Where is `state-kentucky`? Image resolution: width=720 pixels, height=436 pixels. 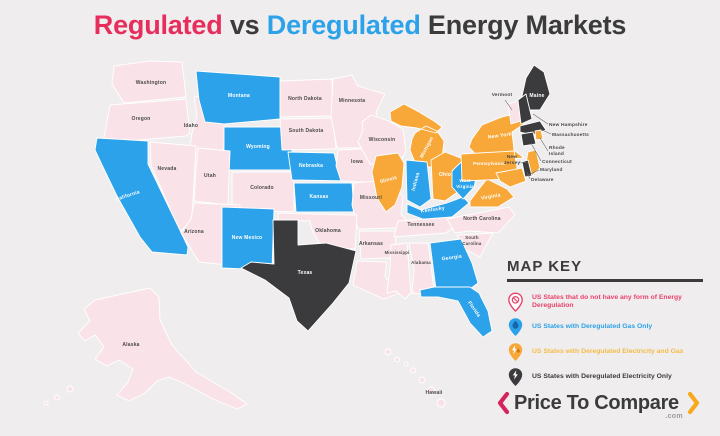
state-kentucky is located at coordinates (438, 209).